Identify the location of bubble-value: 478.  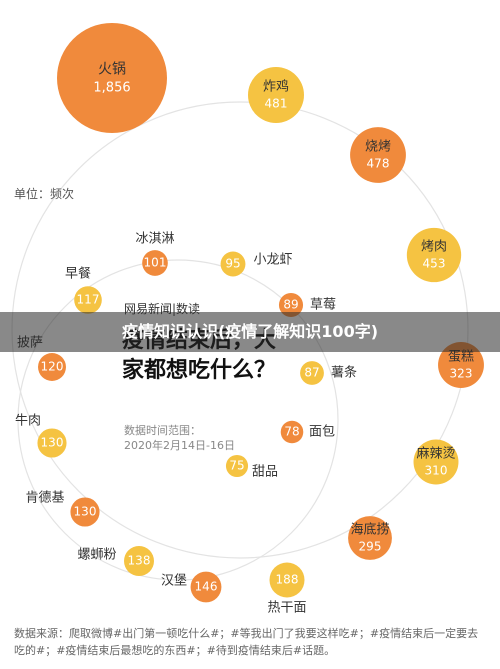
(378, 164).